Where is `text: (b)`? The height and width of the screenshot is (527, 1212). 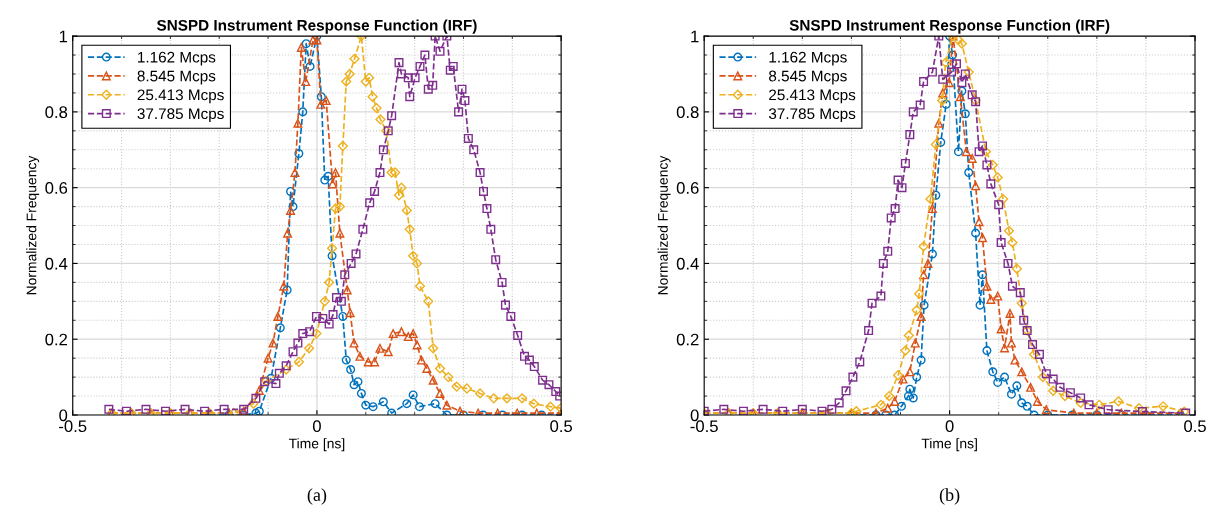 text: (b) is located at coordinates (949, 496).